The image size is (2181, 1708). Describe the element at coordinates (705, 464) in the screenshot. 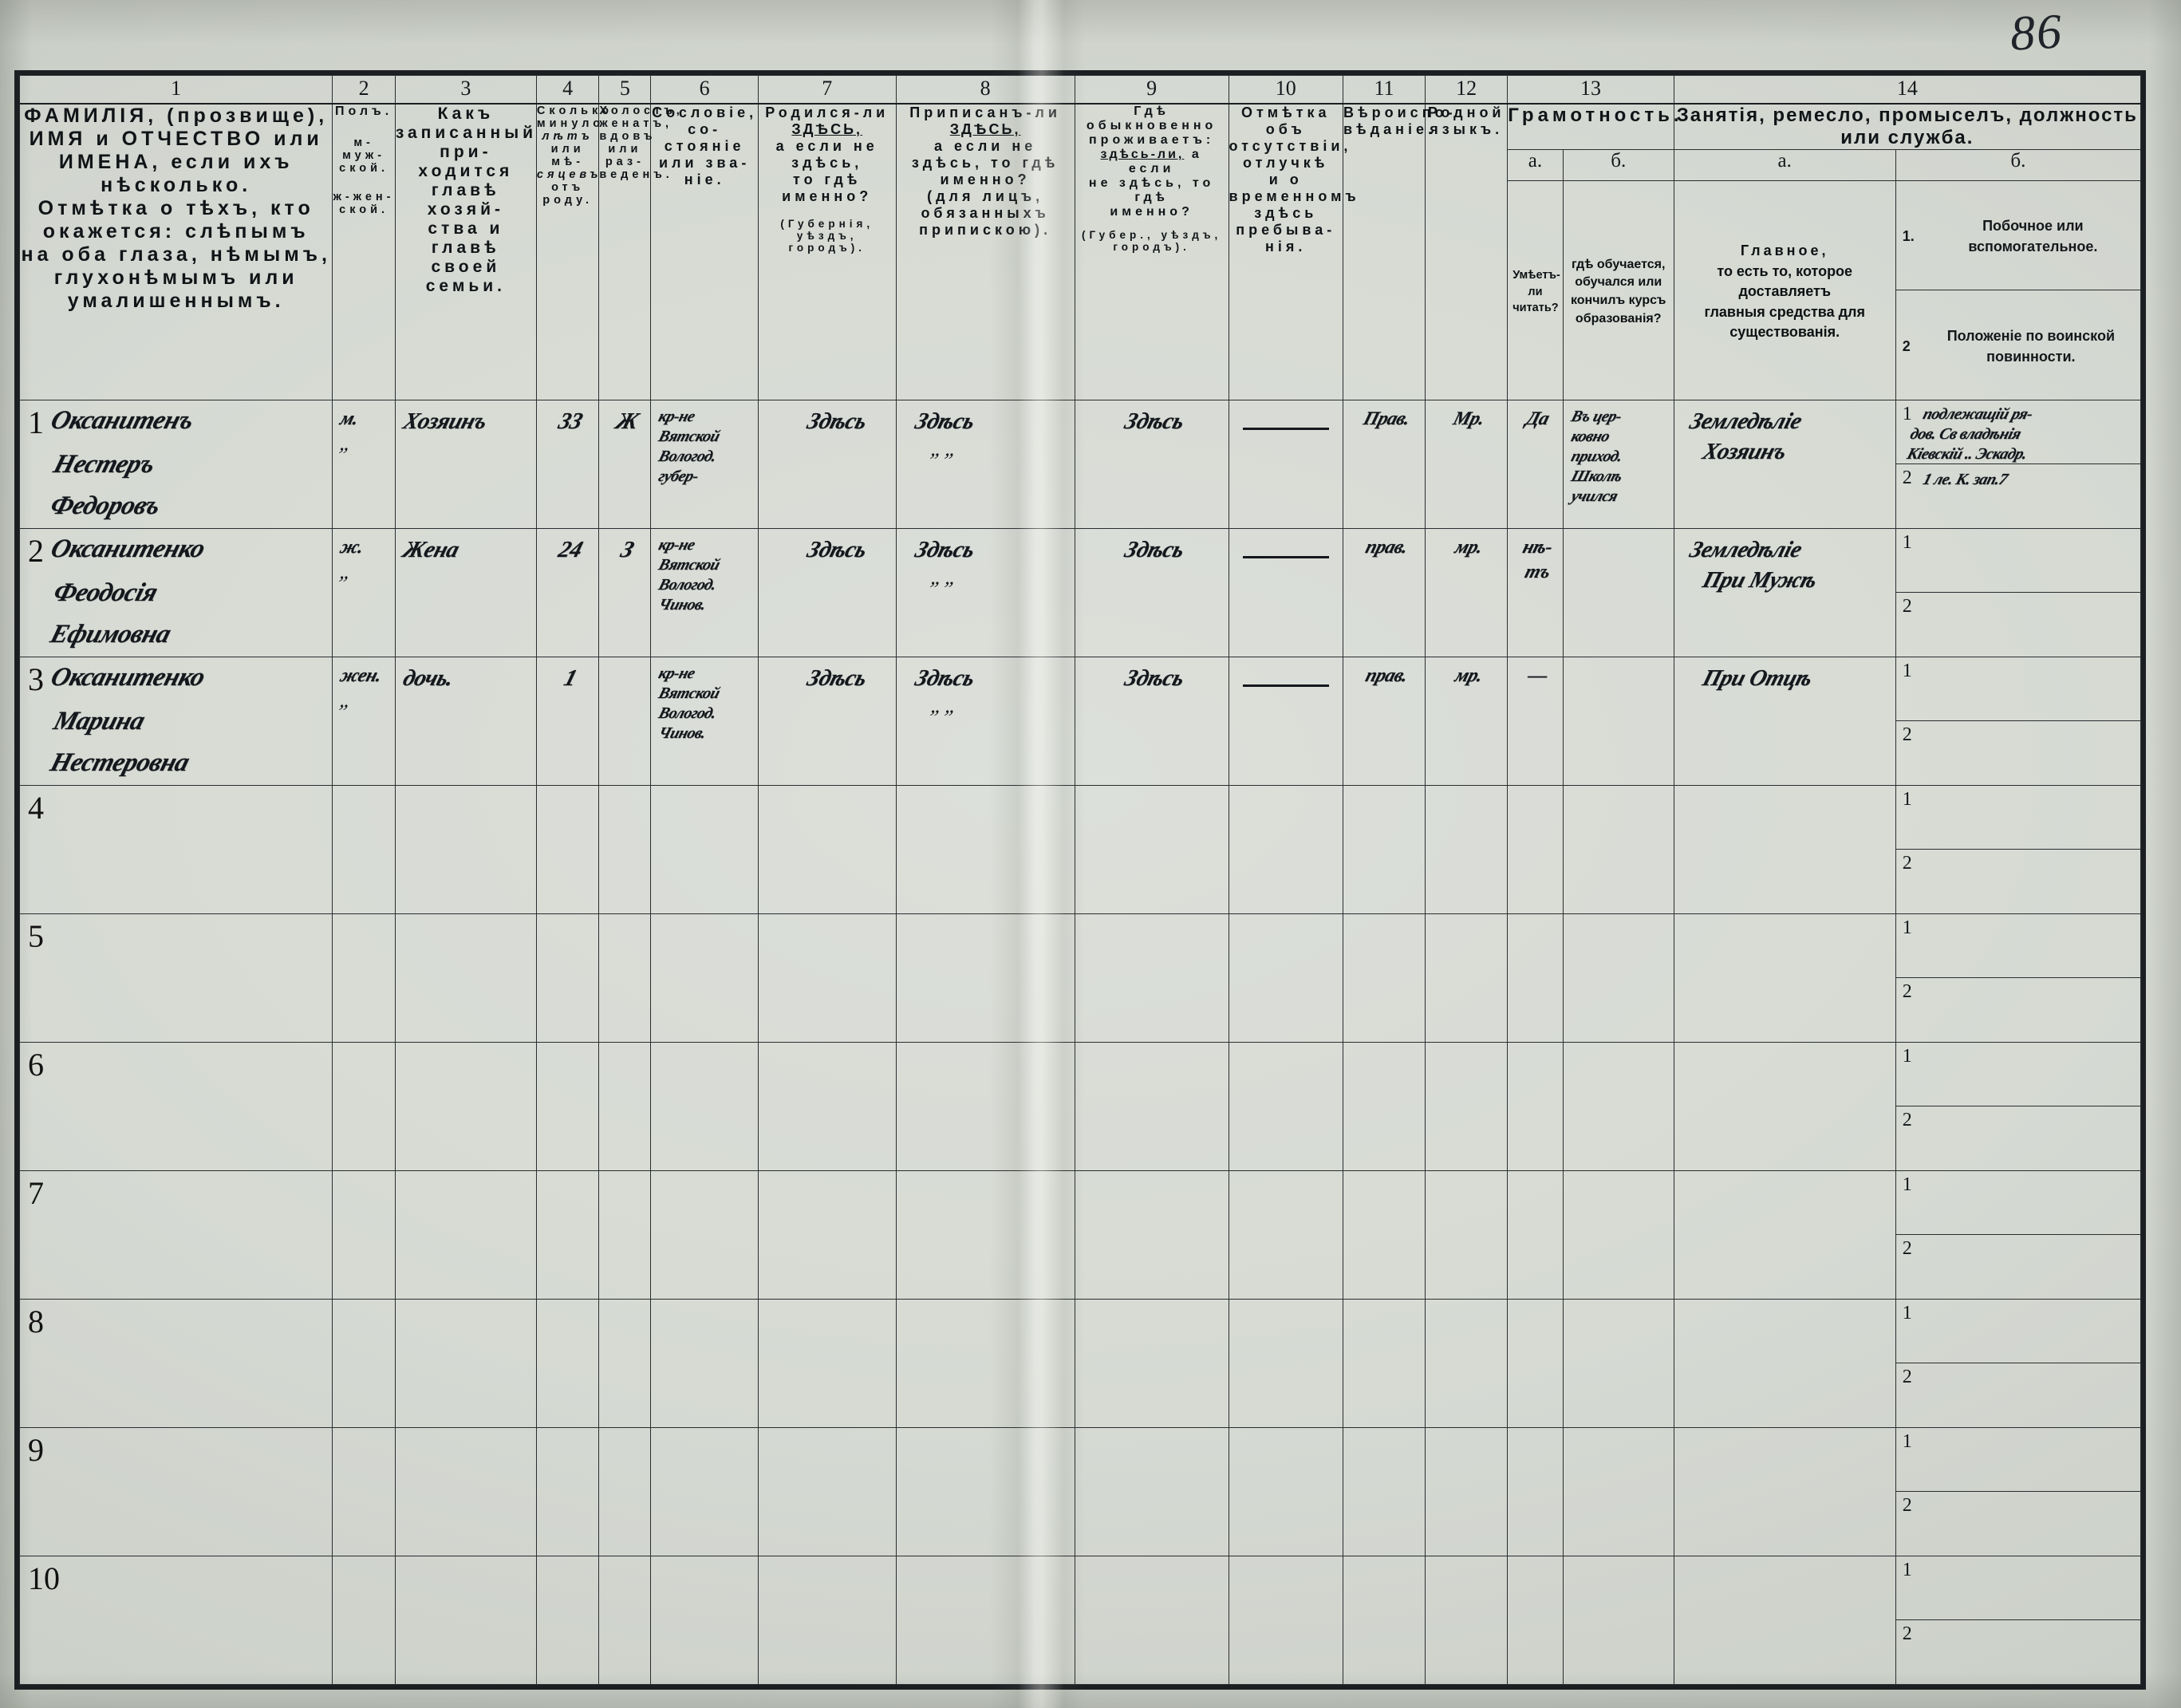

I see `cell-estate: кр-не Вятской Вологод. губер-` at that location.